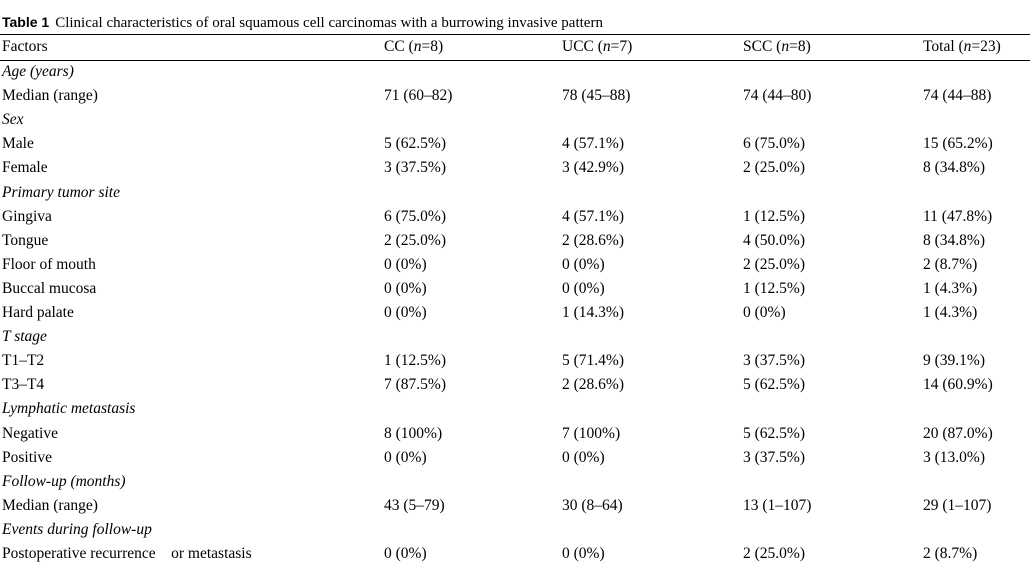 The height and width of the screenshot is (566, 1035). What do you see at coordinates (27, 457) in the screenshot?
I see `row-label: Positive` at bounding box center [27, 457].